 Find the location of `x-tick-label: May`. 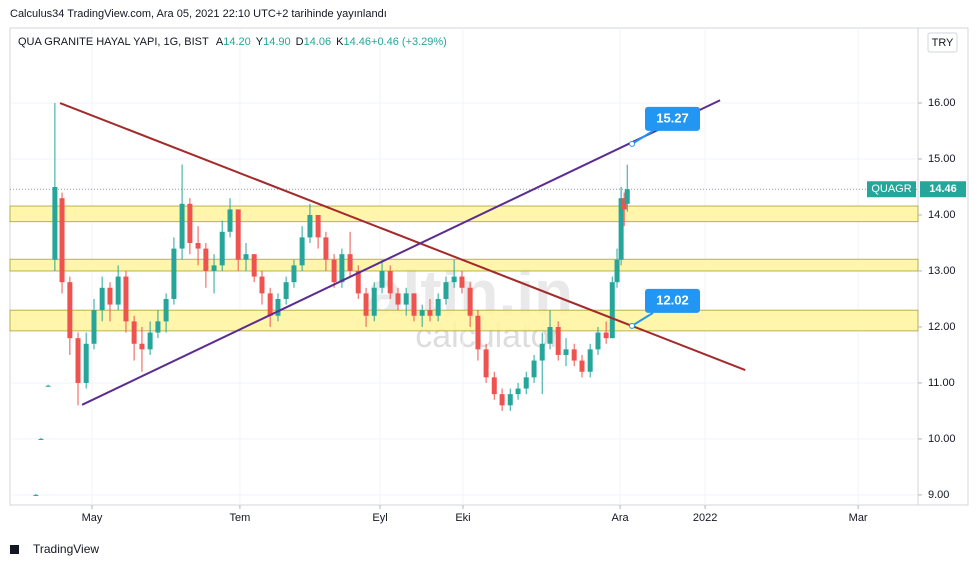

x-tick-label: May is located at coordinates (92, 518).